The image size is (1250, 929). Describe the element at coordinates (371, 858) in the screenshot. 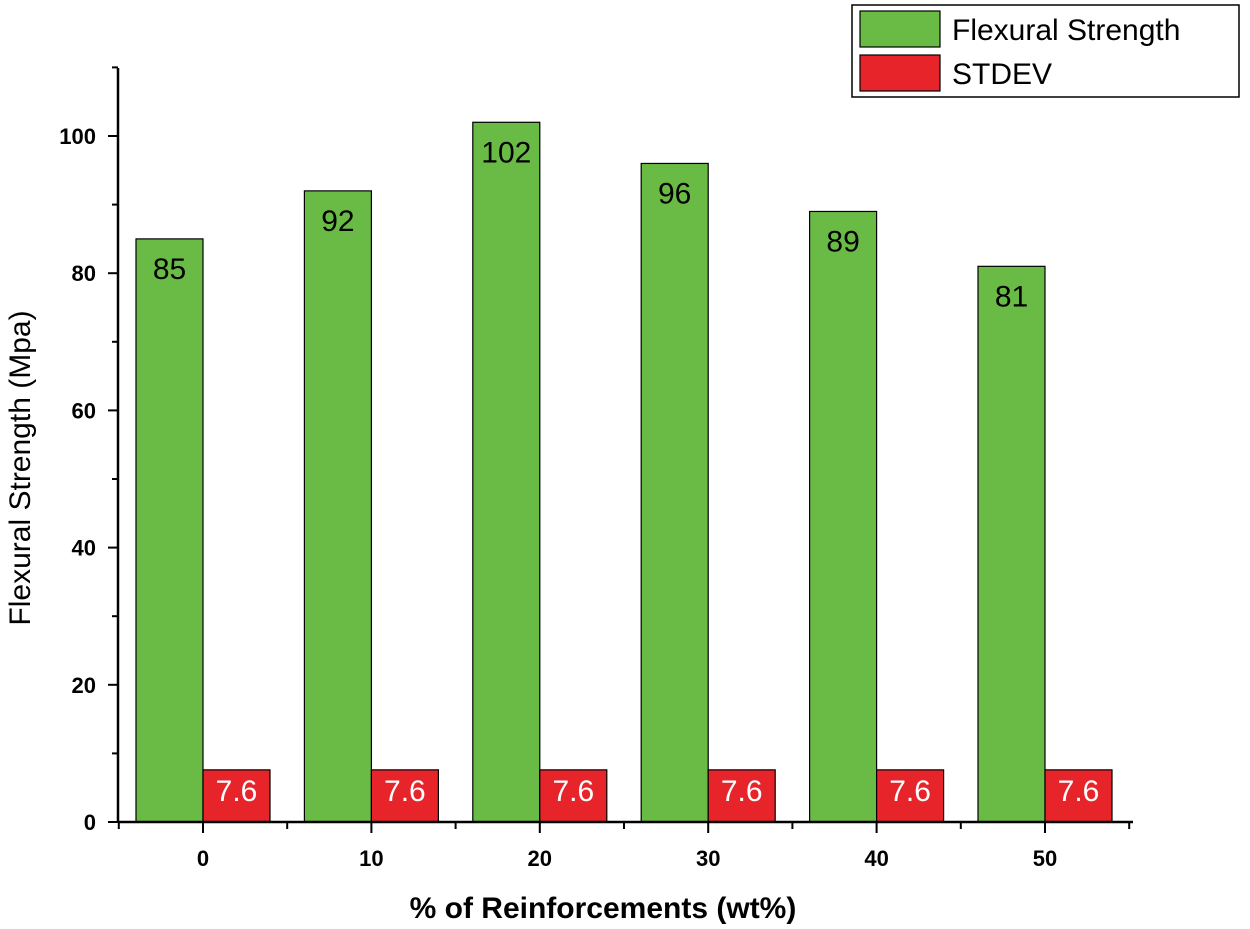

I see `x-tick-label-10: 10` at that location.